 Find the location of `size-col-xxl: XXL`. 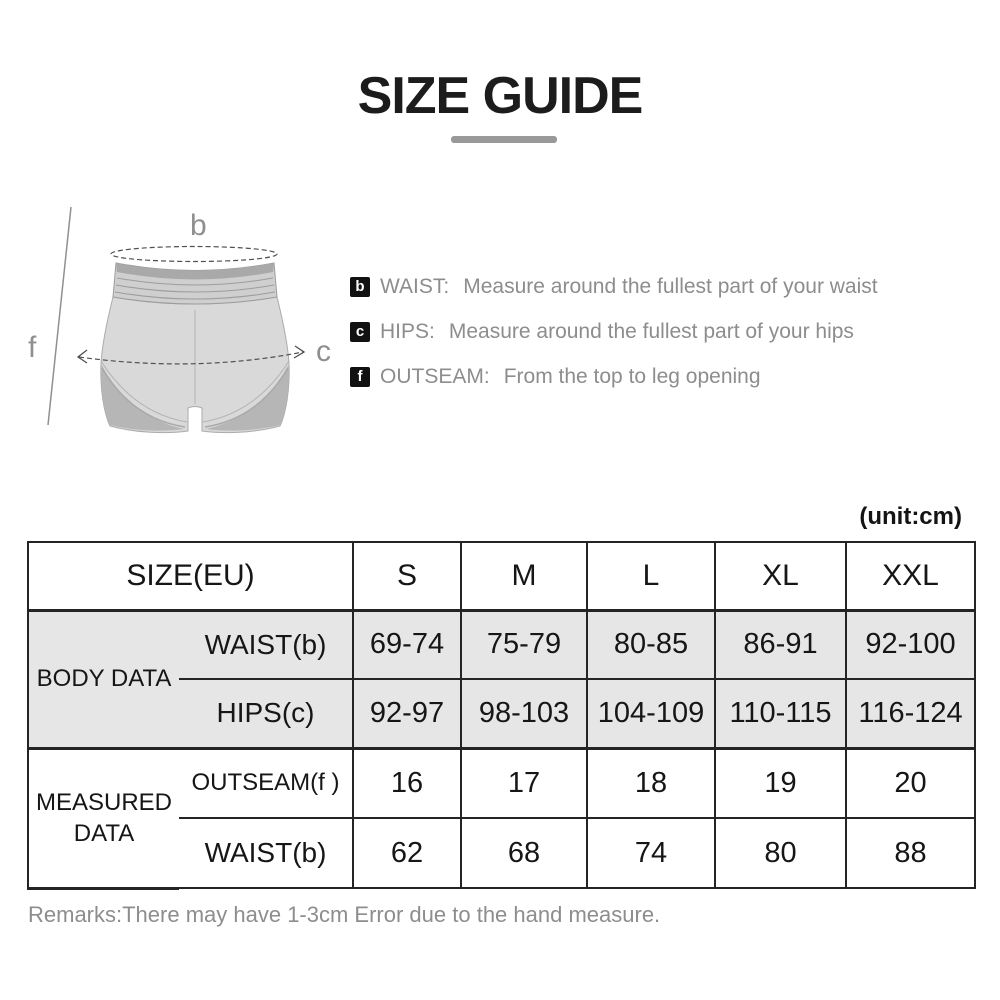

size-col-xxl: XXL is located at coordinates (910, 576).